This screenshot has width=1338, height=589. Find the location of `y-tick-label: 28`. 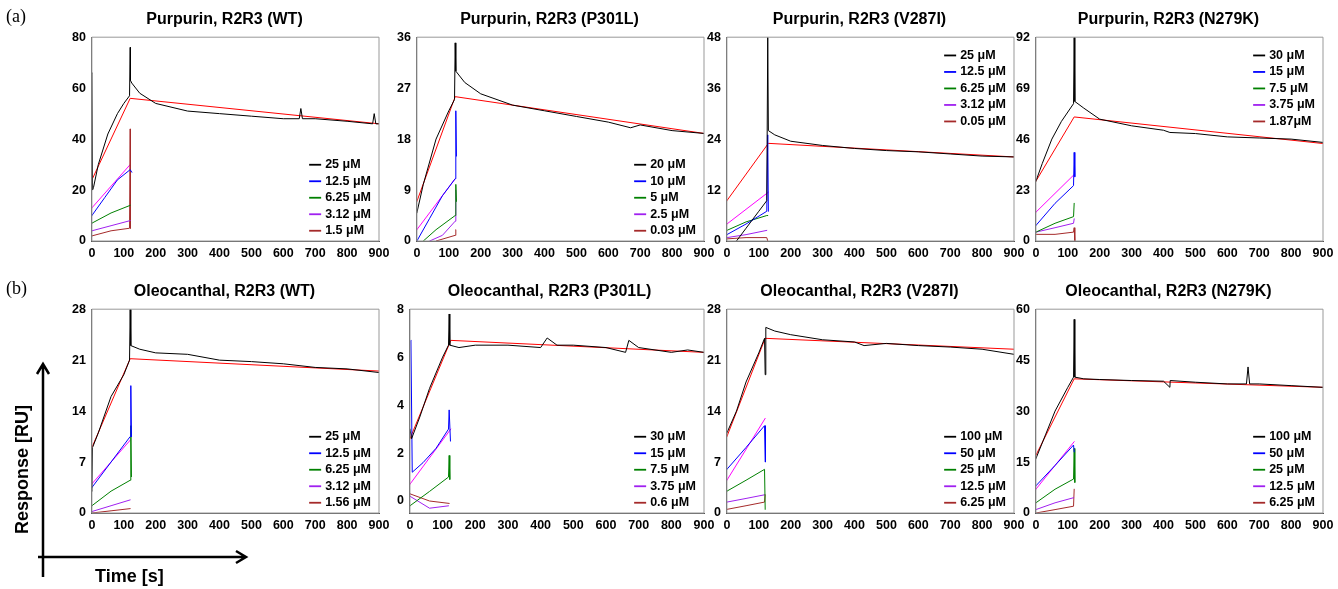

y-tick-label: 28 is located at coordinates (79, 308).